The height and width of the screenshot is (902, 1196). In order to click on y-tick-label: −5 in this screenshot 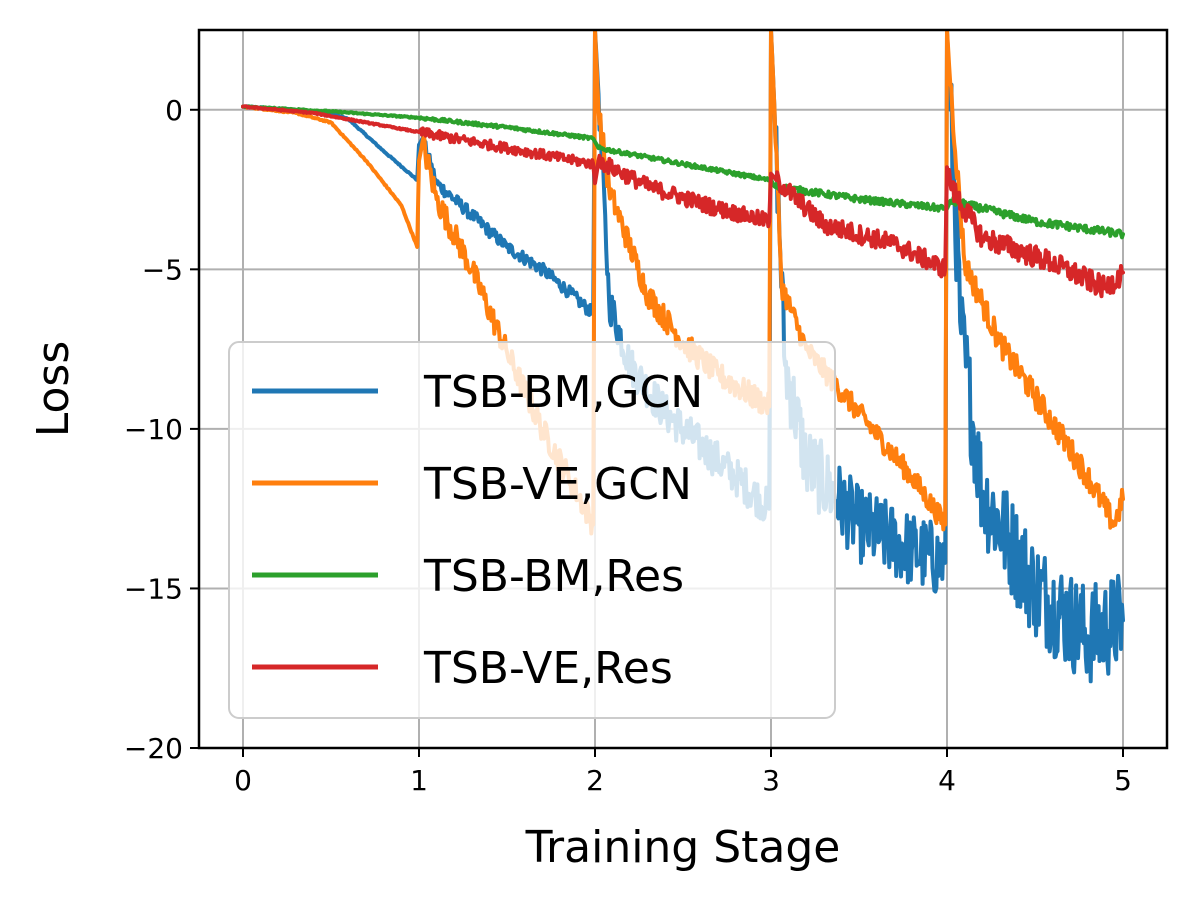, I will do `click(162, 269)`.